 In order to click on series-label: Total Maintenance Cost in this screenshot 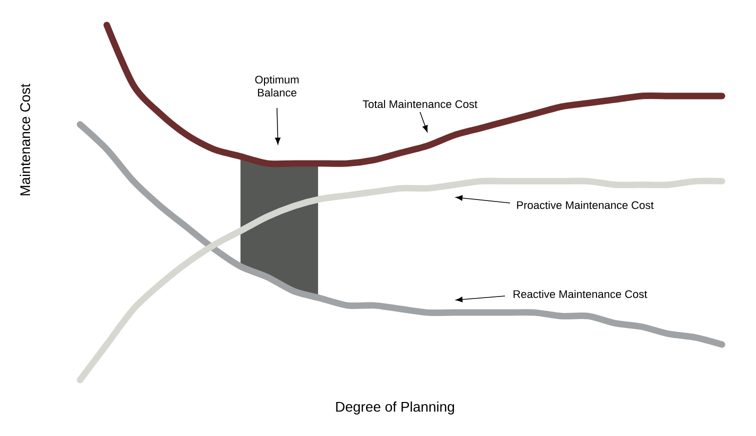, I will do `click(420, 104)`.